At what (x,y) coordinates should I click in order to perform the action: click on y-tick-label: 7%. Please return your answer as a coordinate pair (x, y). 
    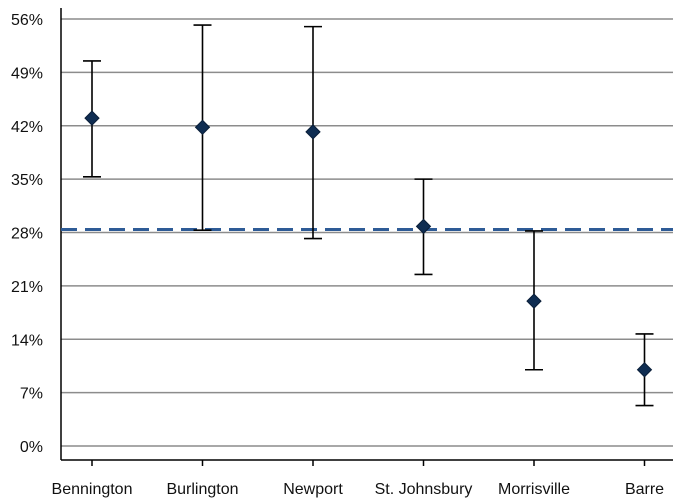
    Looking at the image, I should click on (31, 394).